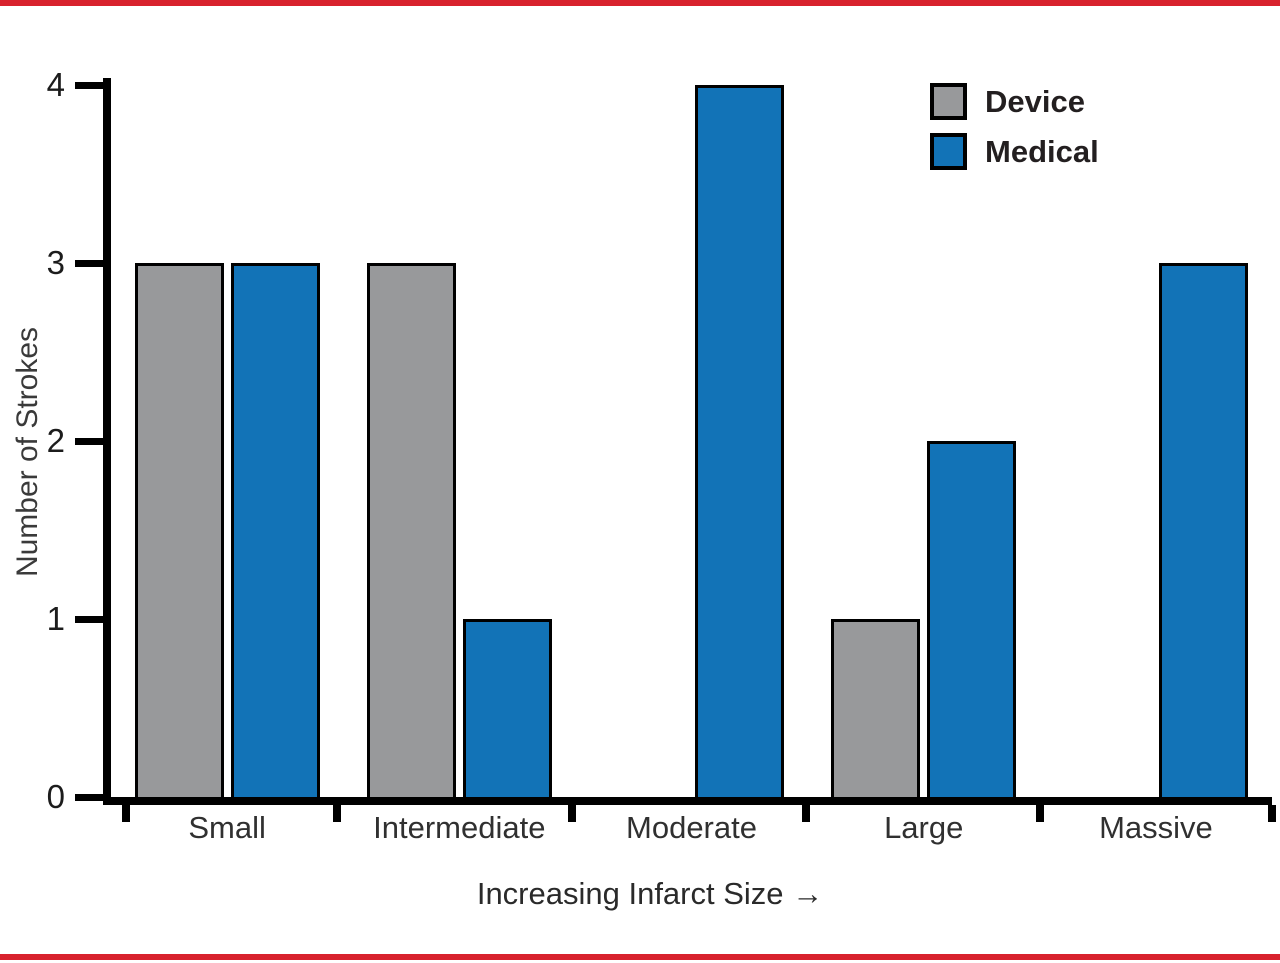 Image resolution: width=1280 pixels, height=963 pixels. What do you see at coordinates (650, 893) in the screenshot?
I see `x-axis-title: Increasing Infarct Size →` at bounding box center [650, 893].